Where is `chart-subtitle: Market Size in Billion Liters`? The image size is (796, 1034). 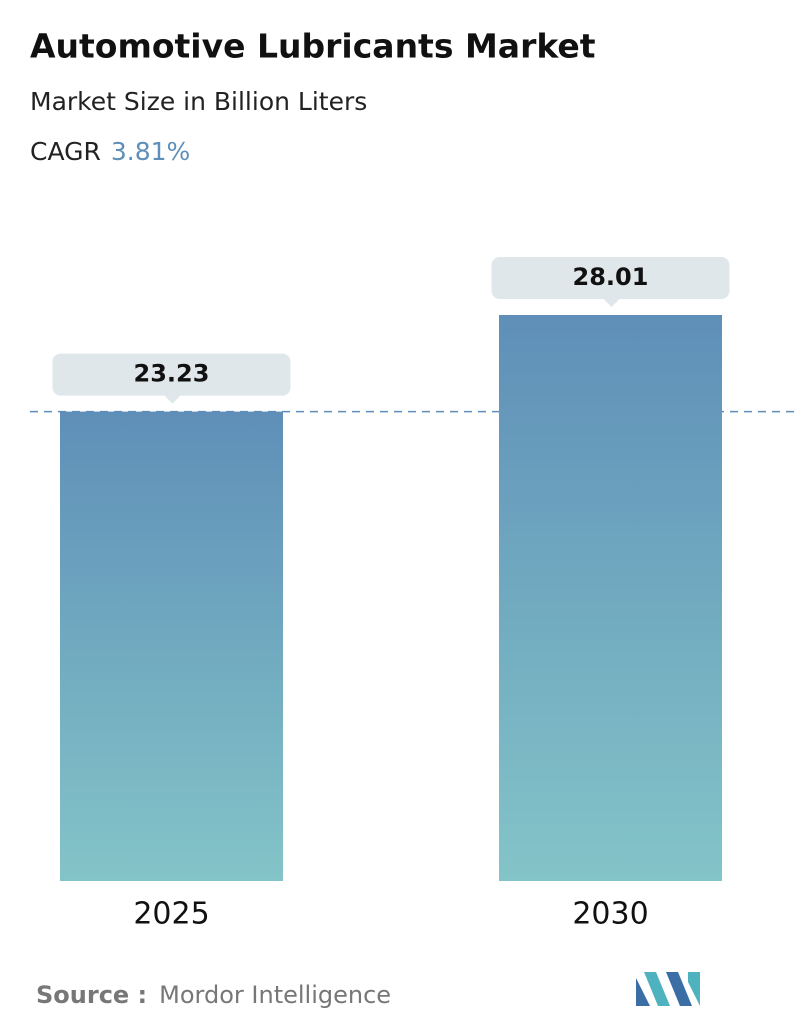
chart-subtitle: Market Size in Billion Liters is located at coordinates (198, 101).